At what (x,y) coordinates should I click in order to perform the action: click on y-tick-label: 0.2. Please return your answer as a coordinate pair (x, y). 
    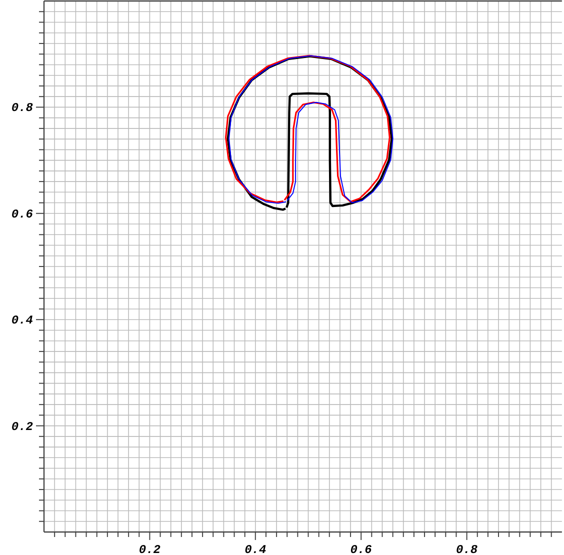
    Looking at the image, I should click on (22, 427).